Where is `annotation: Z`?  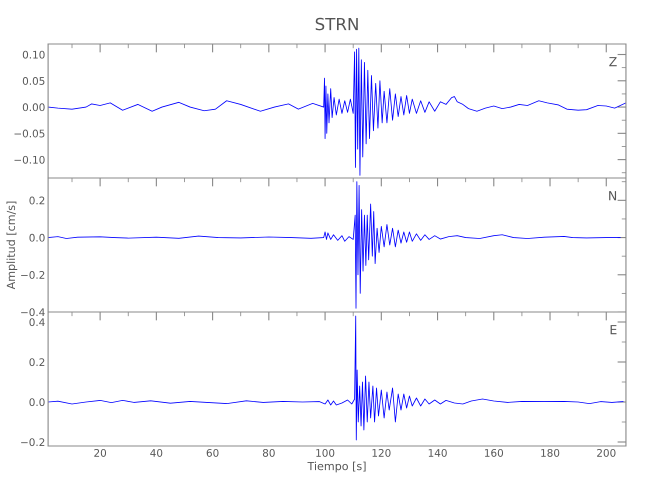 annotation: Z is located at coordinates (613, 61).